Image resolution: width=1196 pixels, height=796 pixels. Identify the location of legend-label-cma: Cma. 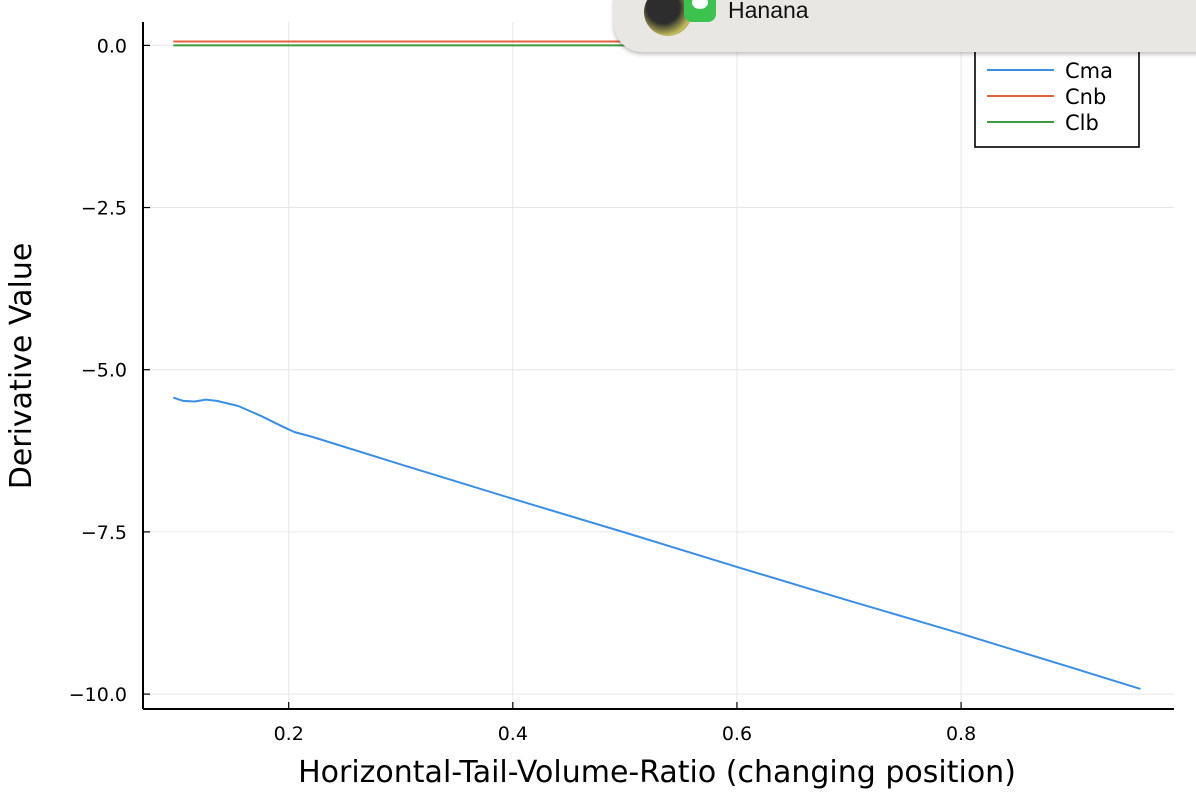
(1089, 71).